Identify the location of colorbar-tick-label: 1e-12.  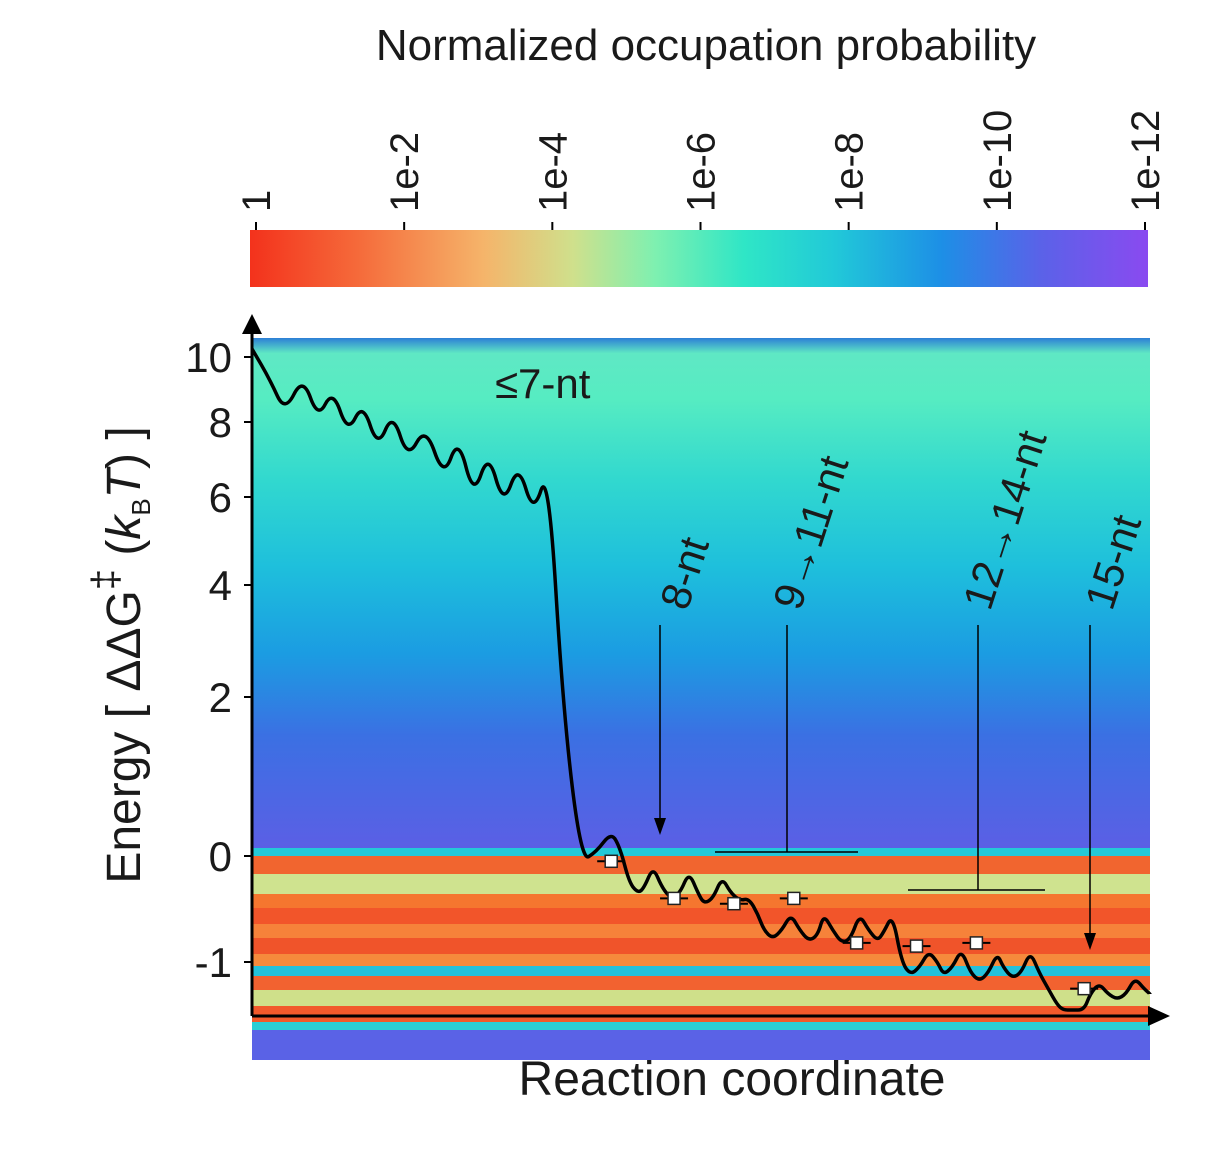
(1146, 161).